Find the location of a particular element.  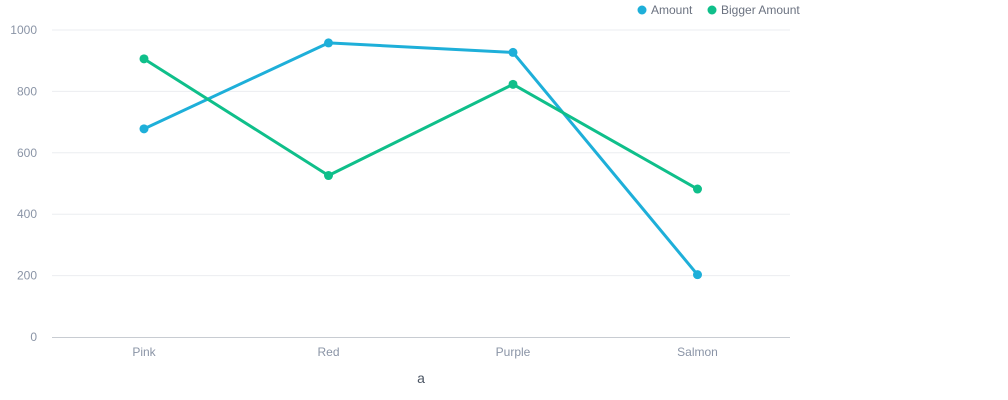

legend-item: Amount is located at coordinates (666, 10).